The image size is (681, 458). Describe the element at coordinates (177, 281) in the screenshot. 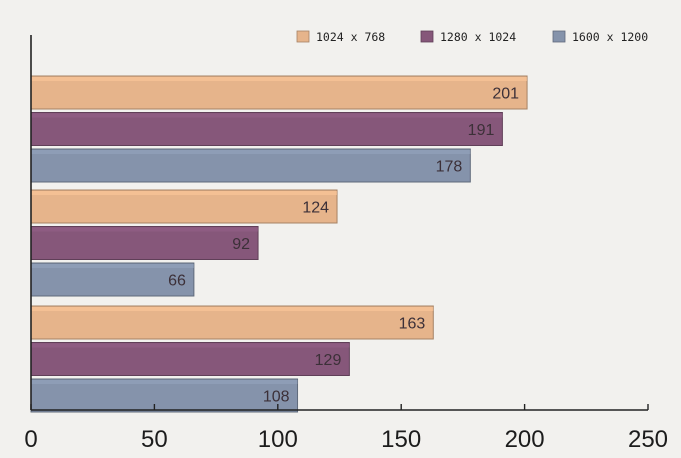

I see `bar-value-label: 66` at that location.